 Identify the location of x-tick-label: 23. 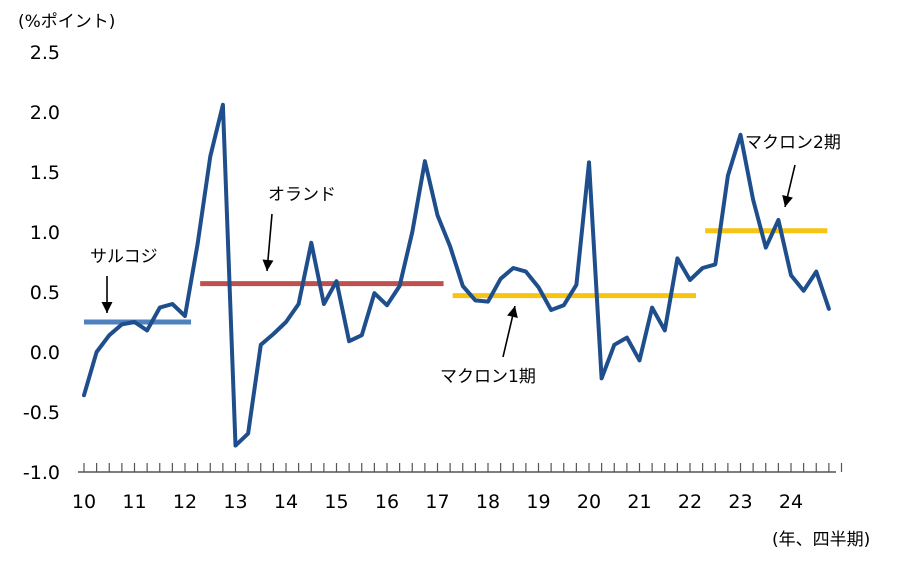
(740, 502).